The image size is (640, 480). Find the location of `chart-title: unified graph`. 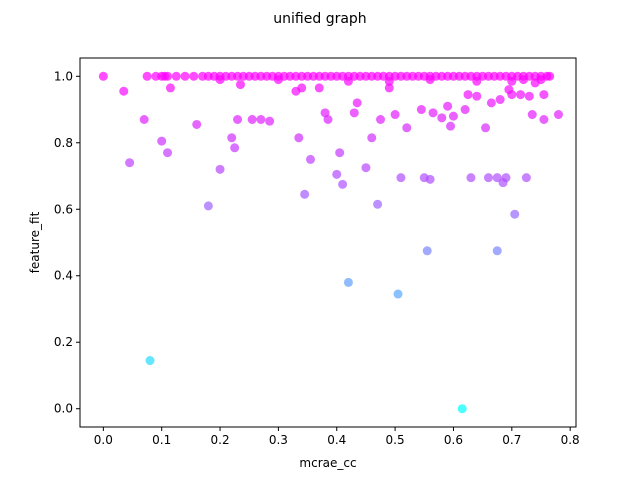

chart-title: unified graph is located at coordinates (319, 19).